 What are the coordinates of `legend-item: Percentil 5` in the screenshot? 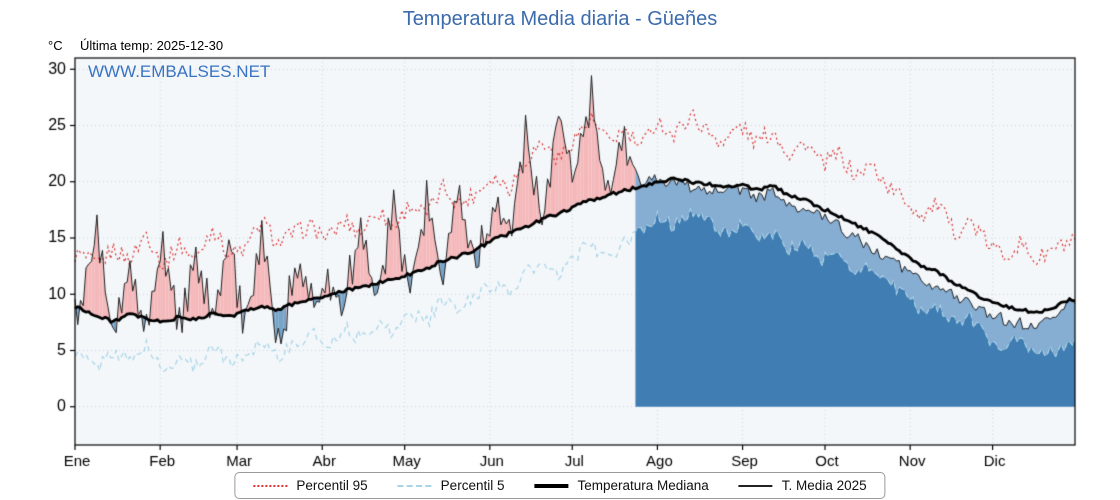 It's located at (451, 485).